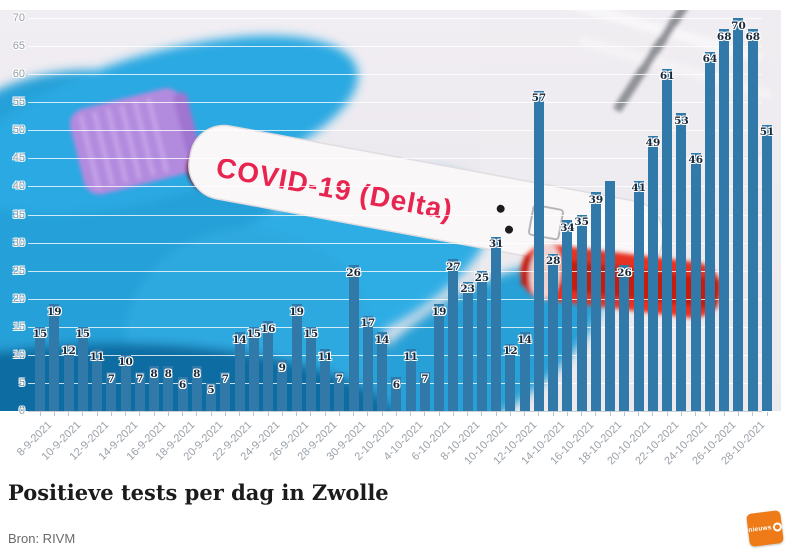  I want to click on bar-value-label: 57, so click(539, 98).